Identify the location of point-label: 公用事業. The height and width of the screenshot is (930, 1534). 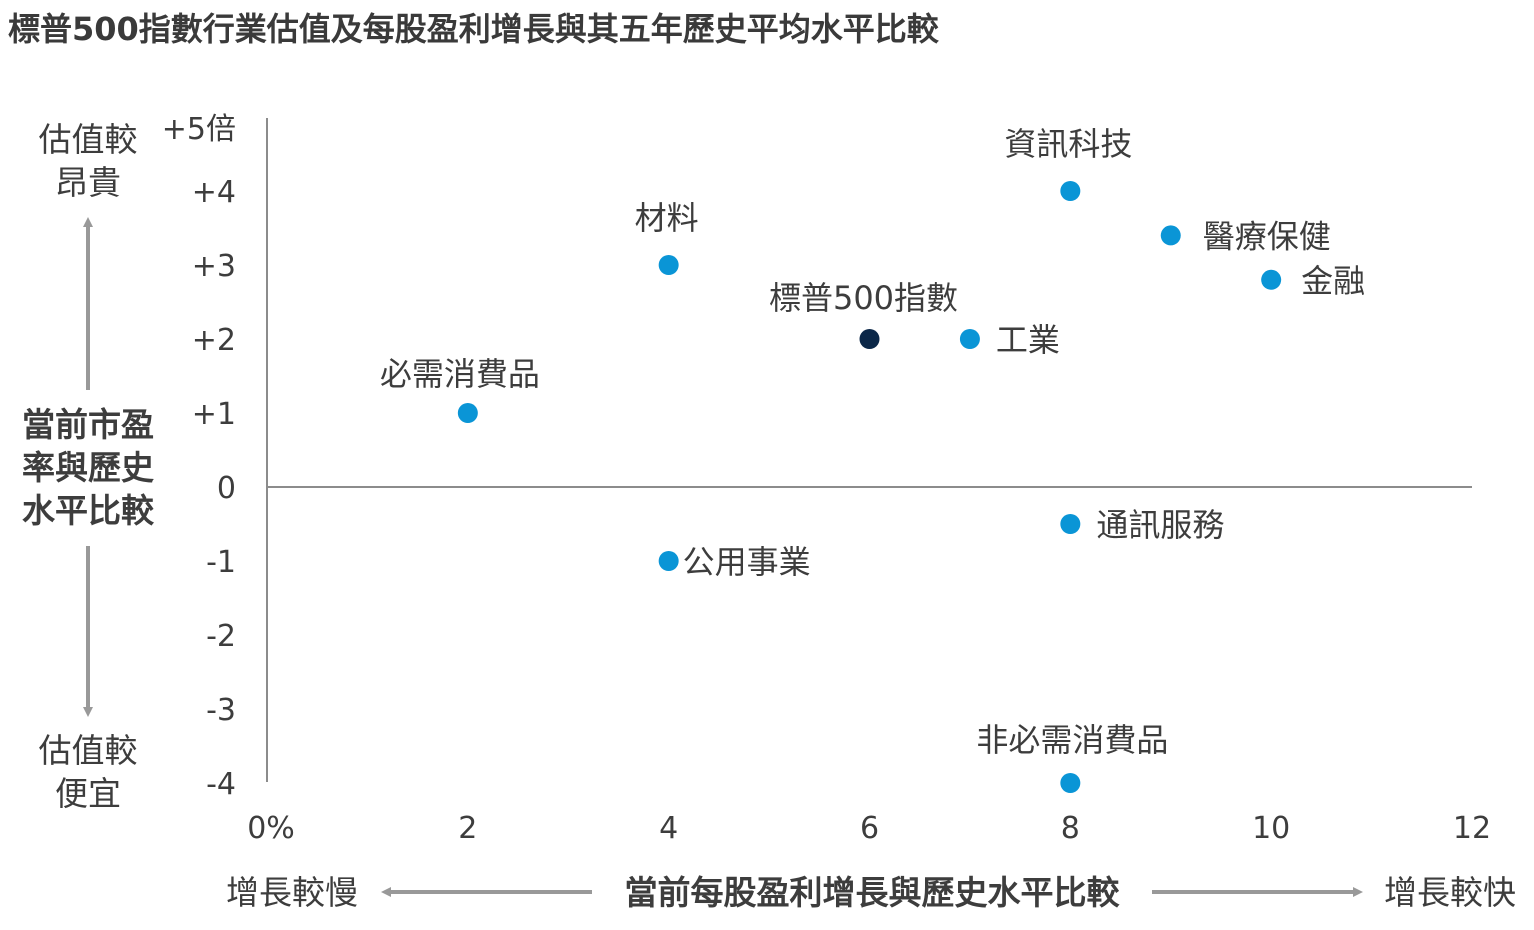
(747, 562).